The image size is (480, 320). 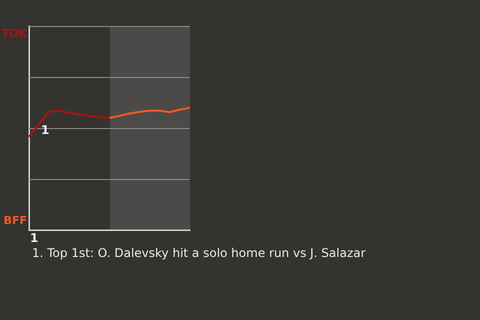 What do you see at coordinates (199, 253) in the screenshot?
I see `text: 1. Top 1st: O. Dalevsky hit a solo home run vs J. Salazar` at bounding box center [199, 253].